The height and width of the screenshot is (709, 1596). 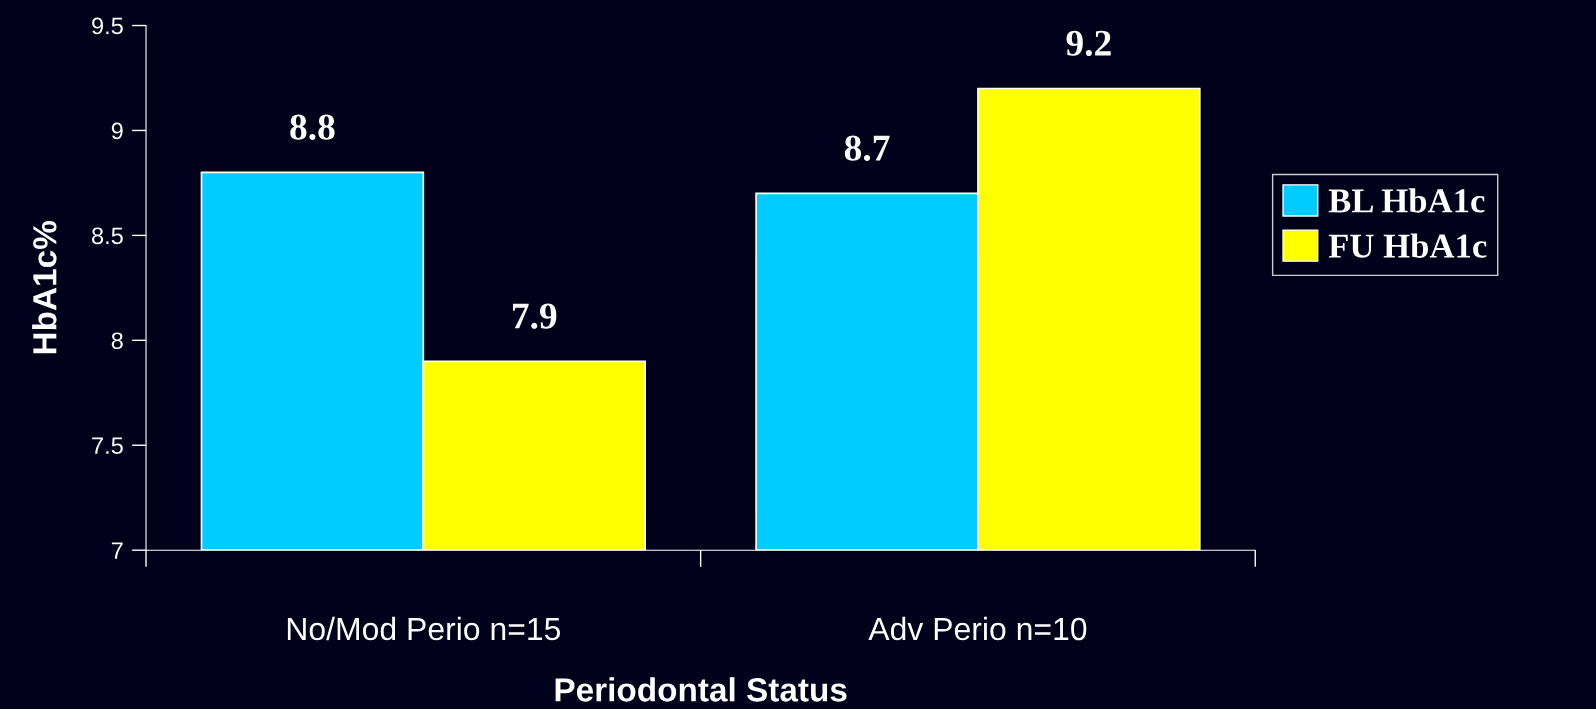 I want to click on data-label: 9.2, so click(x=1088, y=43).